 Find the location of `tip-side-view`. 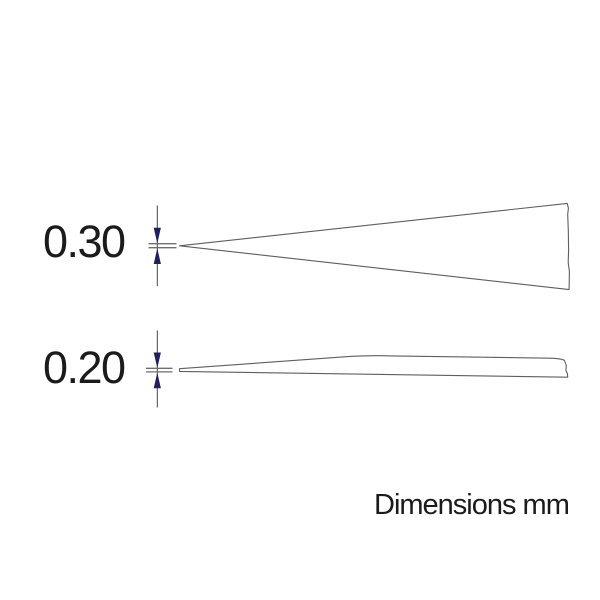

tip-side-view is located at coordinates (357, 369).